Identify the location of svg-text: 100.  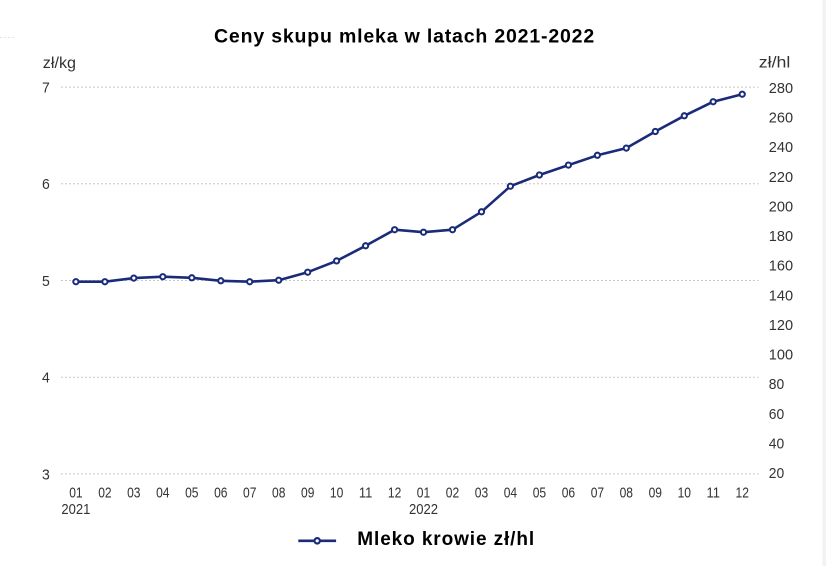
(781, 355).